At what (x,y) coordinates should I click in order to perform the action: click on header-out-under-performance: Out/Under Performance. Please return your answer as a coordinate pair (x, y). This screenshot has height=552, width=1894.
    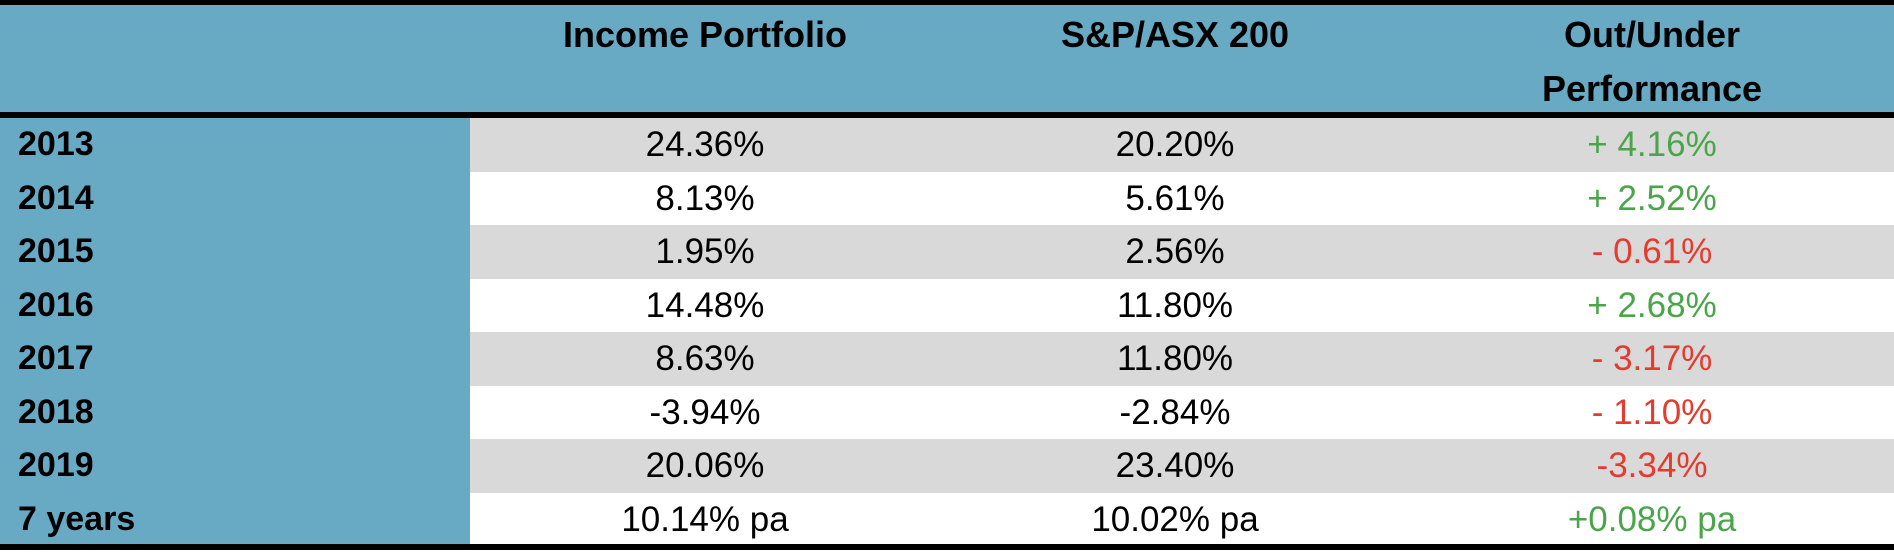
    Looking at the image, I should click on (1652, 61).